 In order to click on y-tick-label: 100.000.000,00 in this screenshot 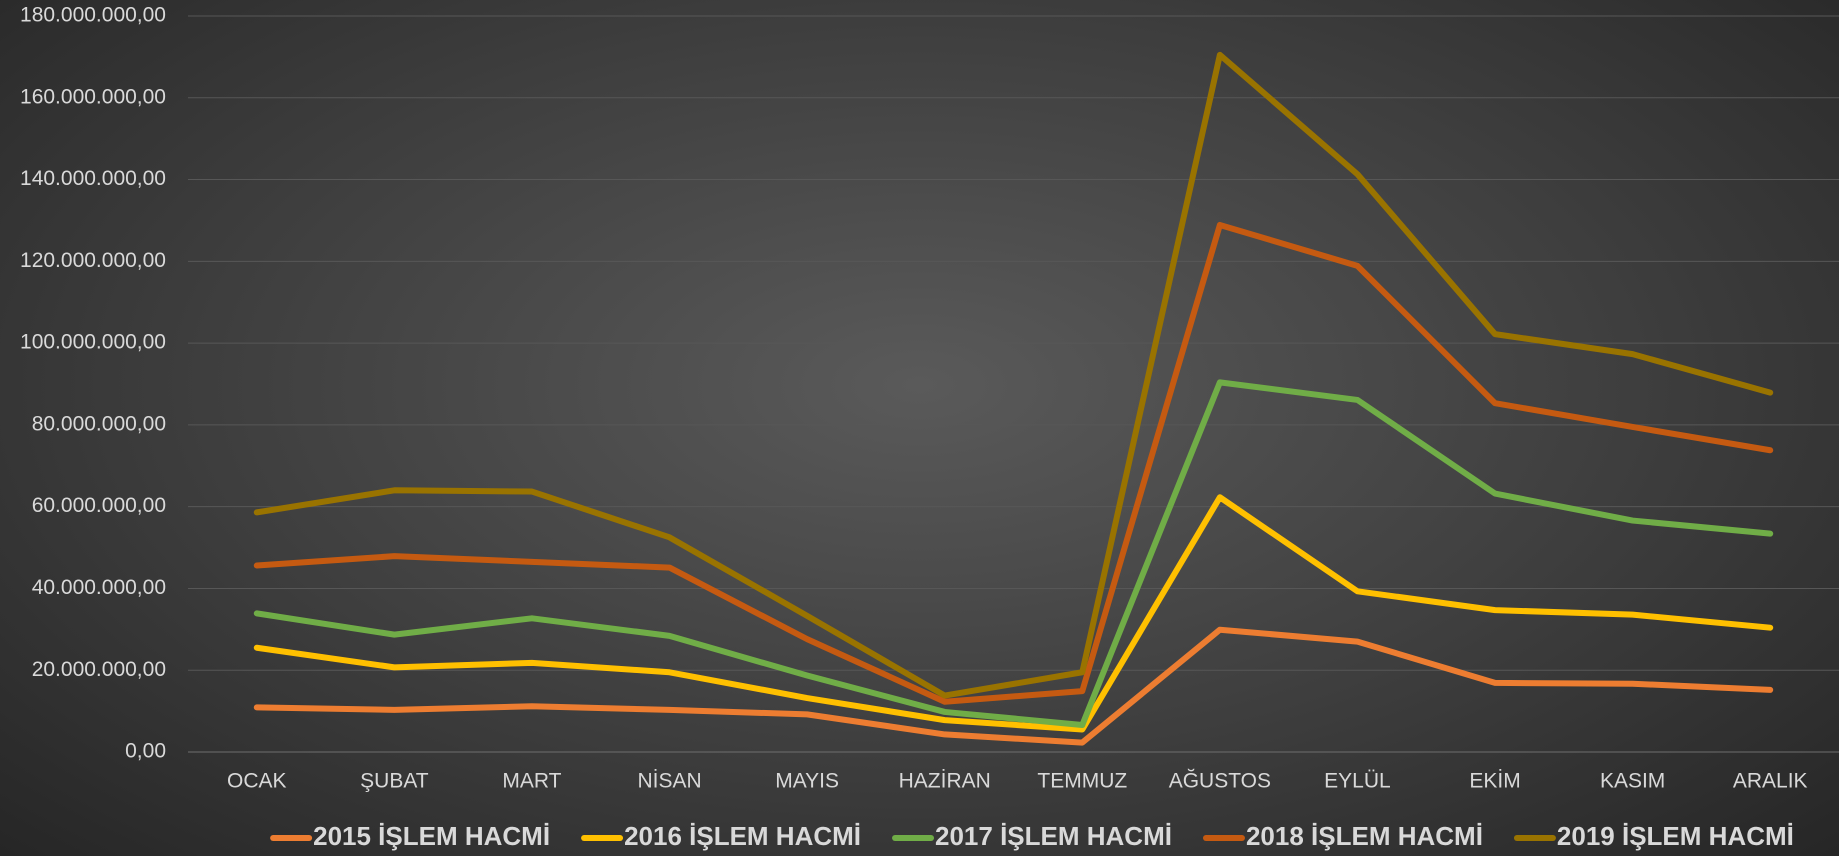, I will do `click(93, 342)`.